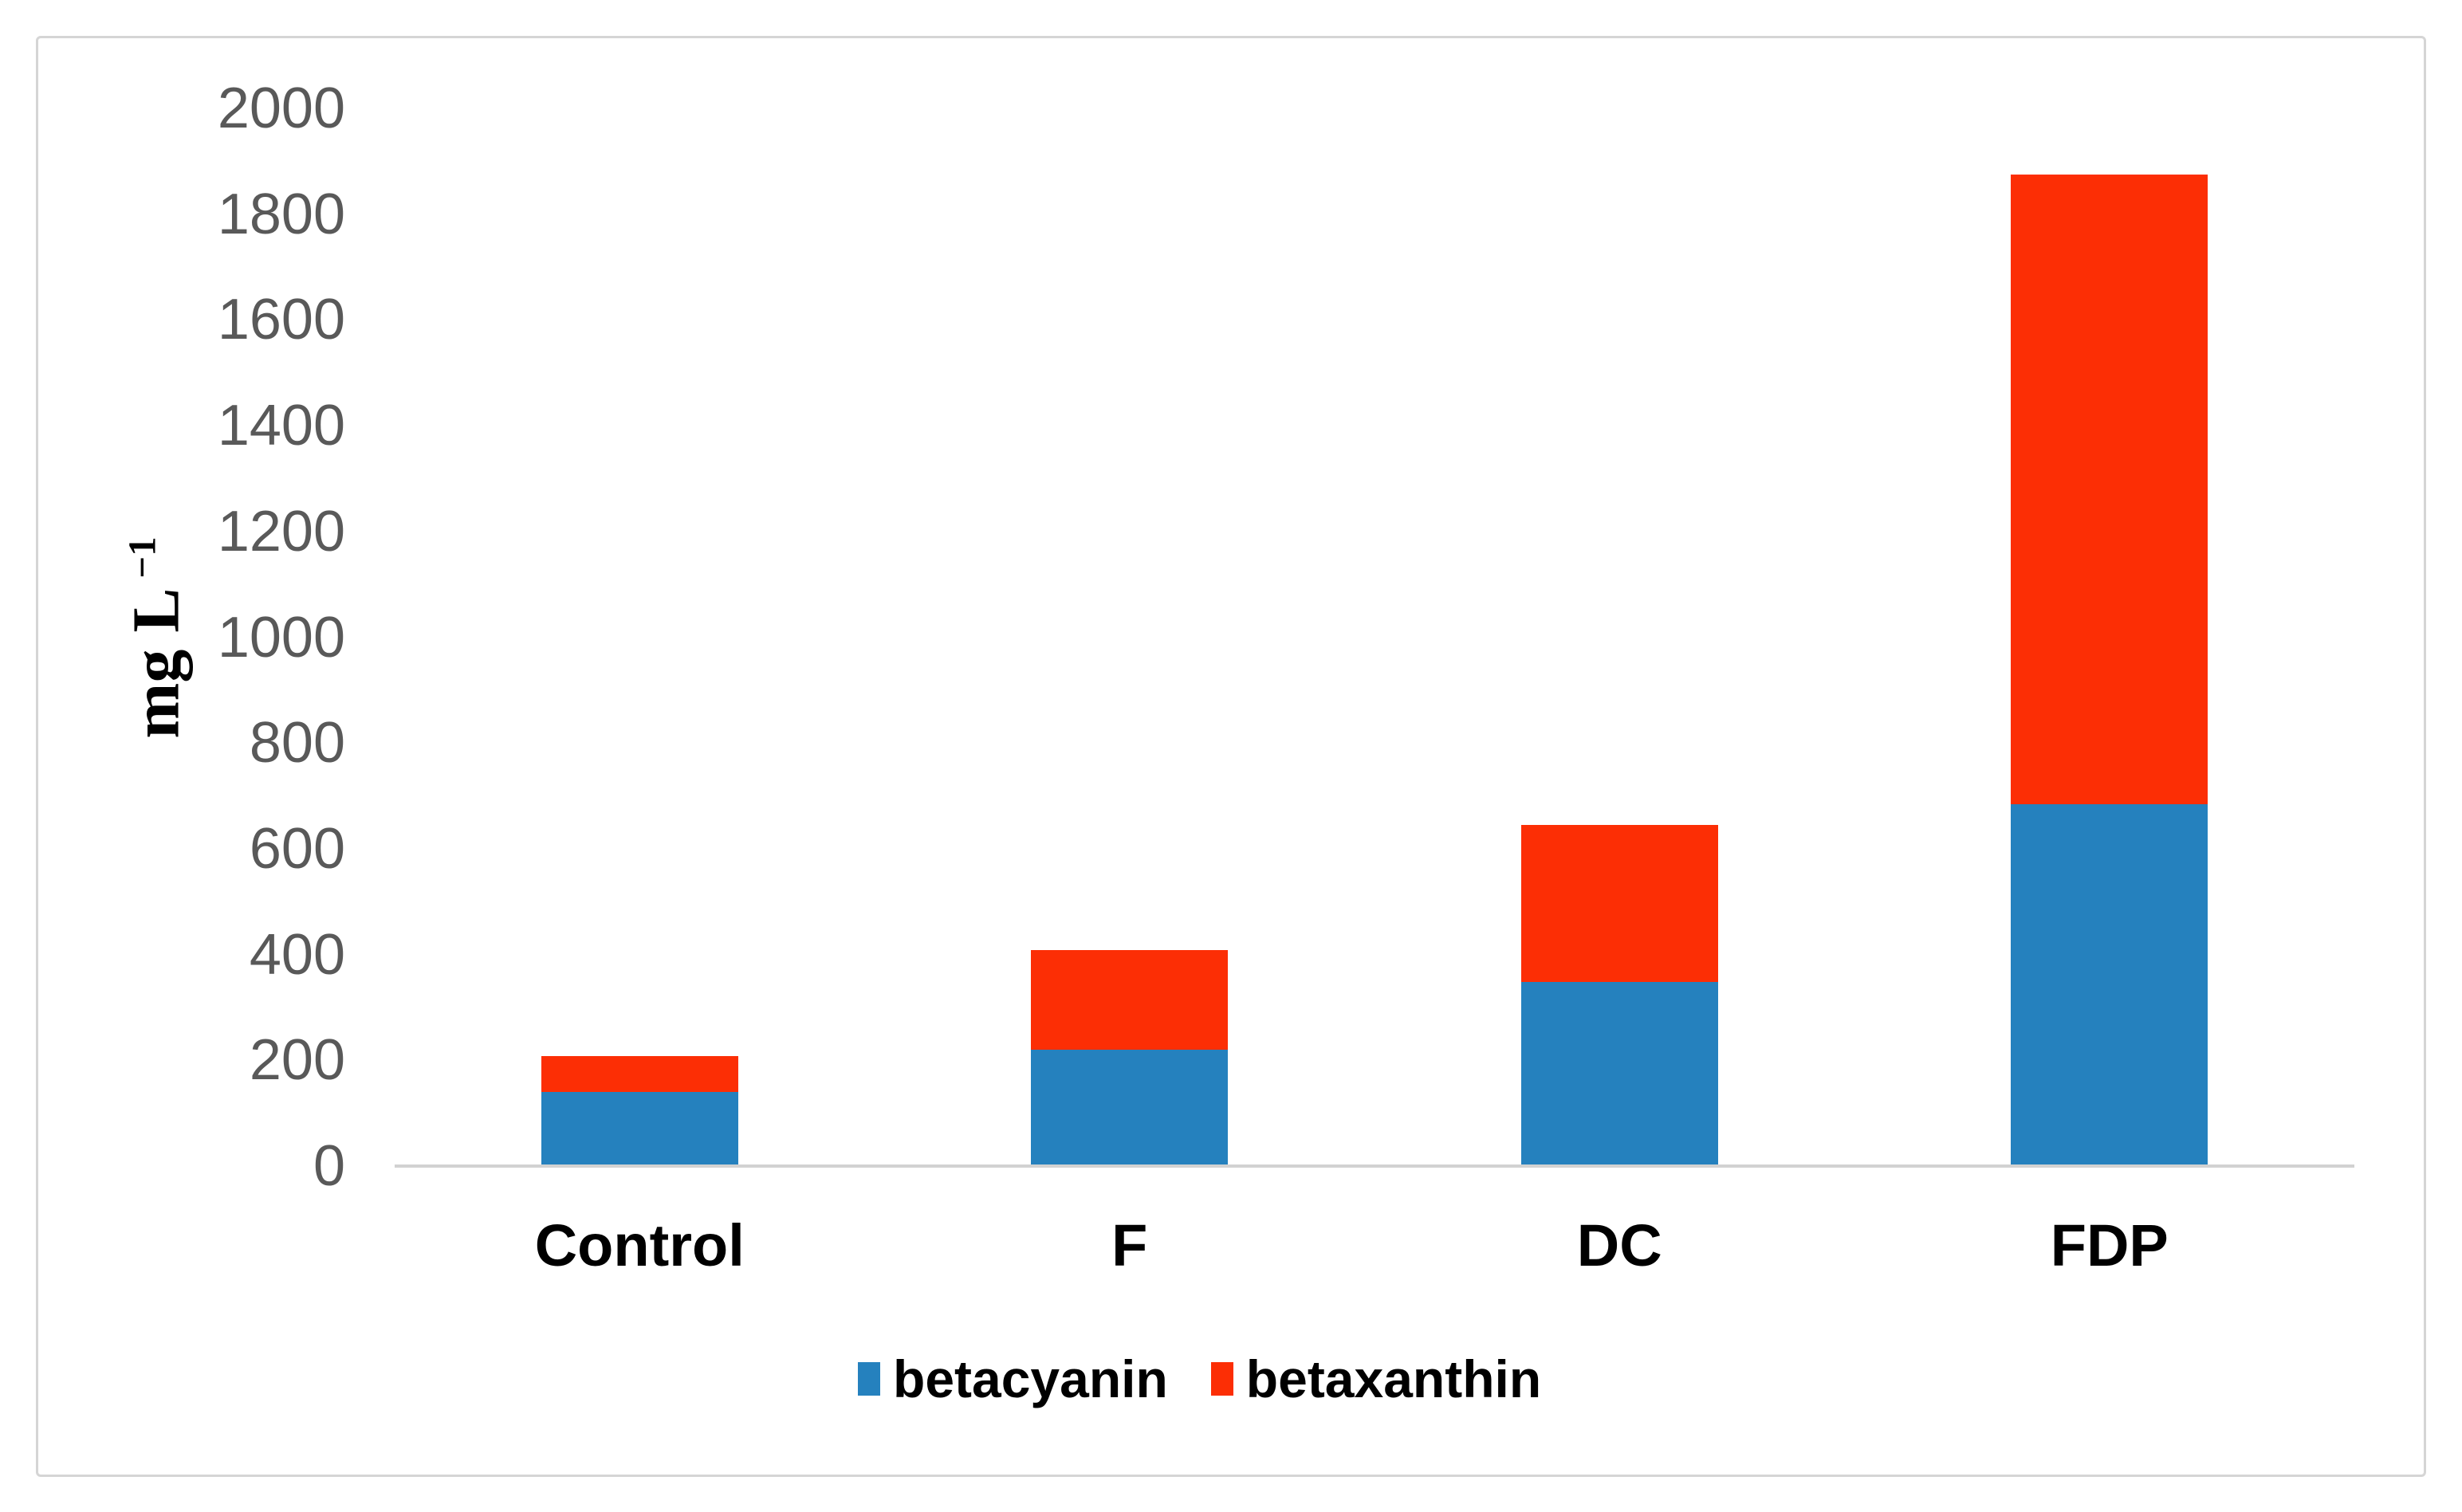 This screenshot has width=2462, height=1512. Describe the element at coordinates (1221, 1379) in the screenshot. I see `legend-swatch-betaxanthin` at that location.